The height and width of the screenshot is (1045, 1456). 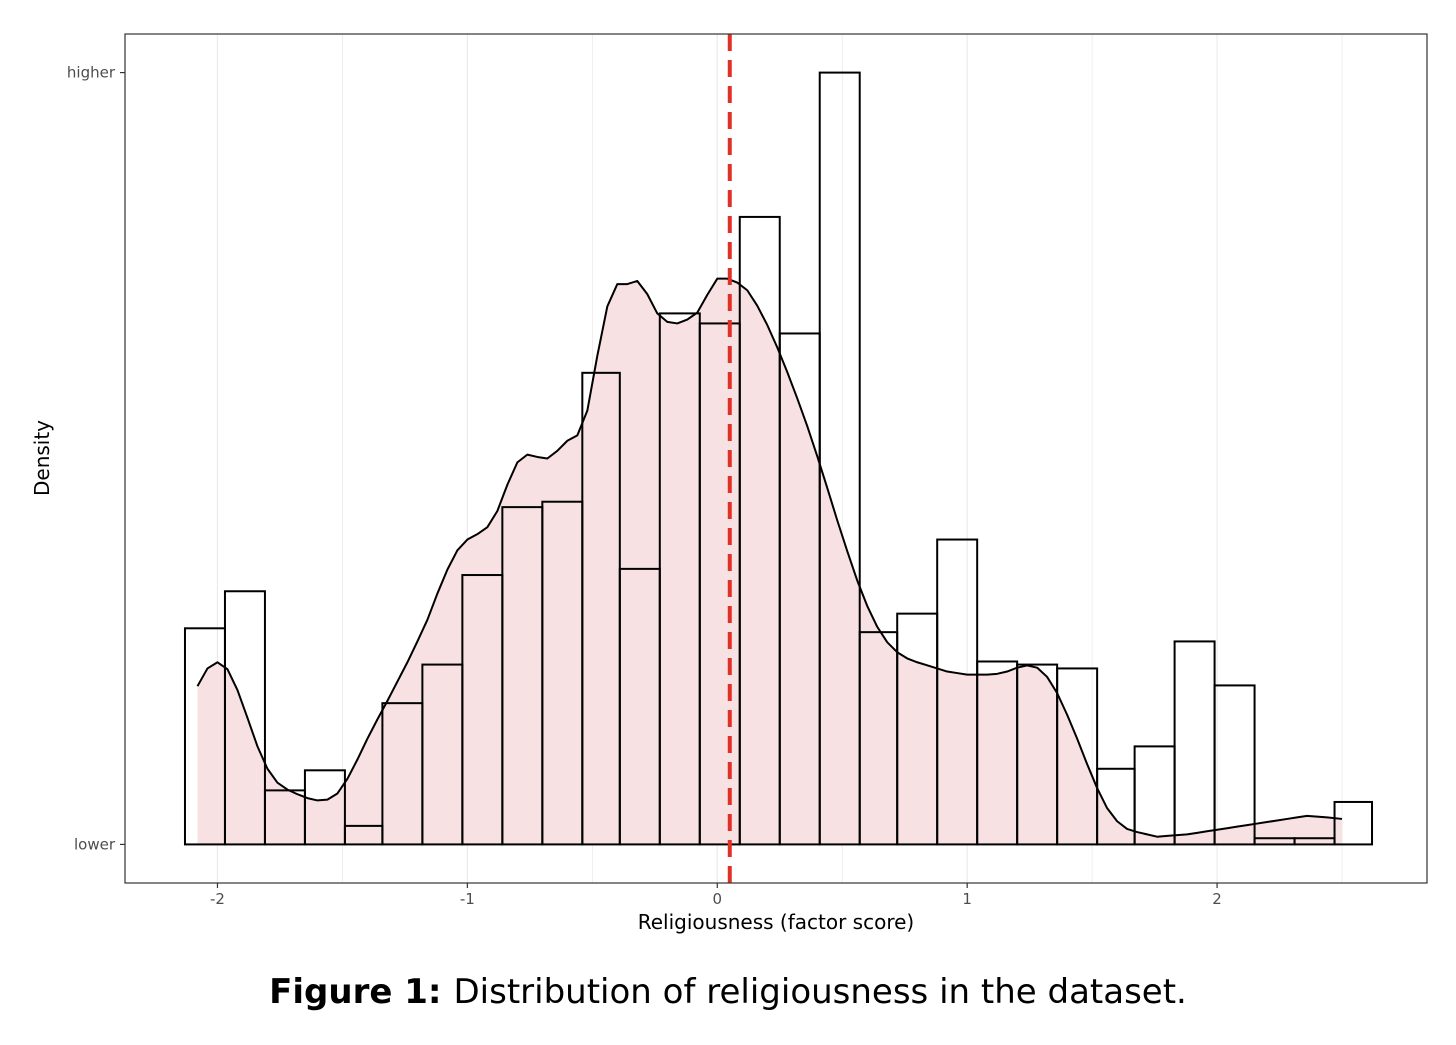 I want to click on y-tick-label: higher, so click(x=91, y=73).